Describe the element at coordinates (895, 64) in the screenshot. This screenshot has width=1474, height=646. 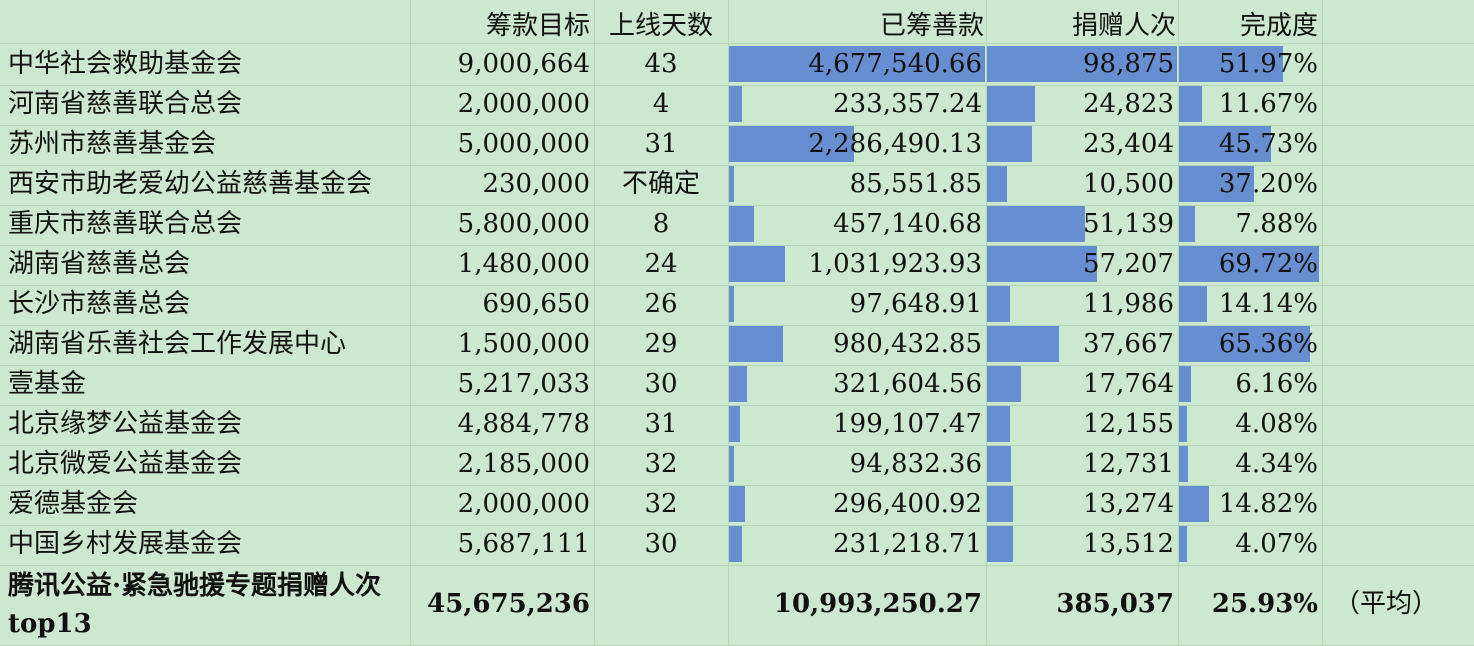
I see `raised-value: 4,677,540.66` at that location.